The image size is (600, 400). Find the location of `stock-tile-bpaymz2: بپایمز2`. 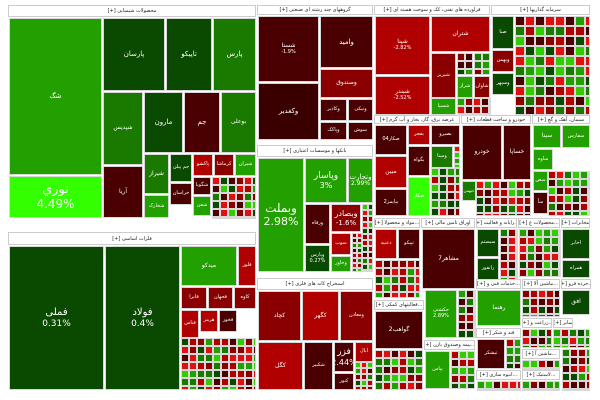

stock-tile-bpaymz2: بپایمز2 is located at coordinates (391, 202).